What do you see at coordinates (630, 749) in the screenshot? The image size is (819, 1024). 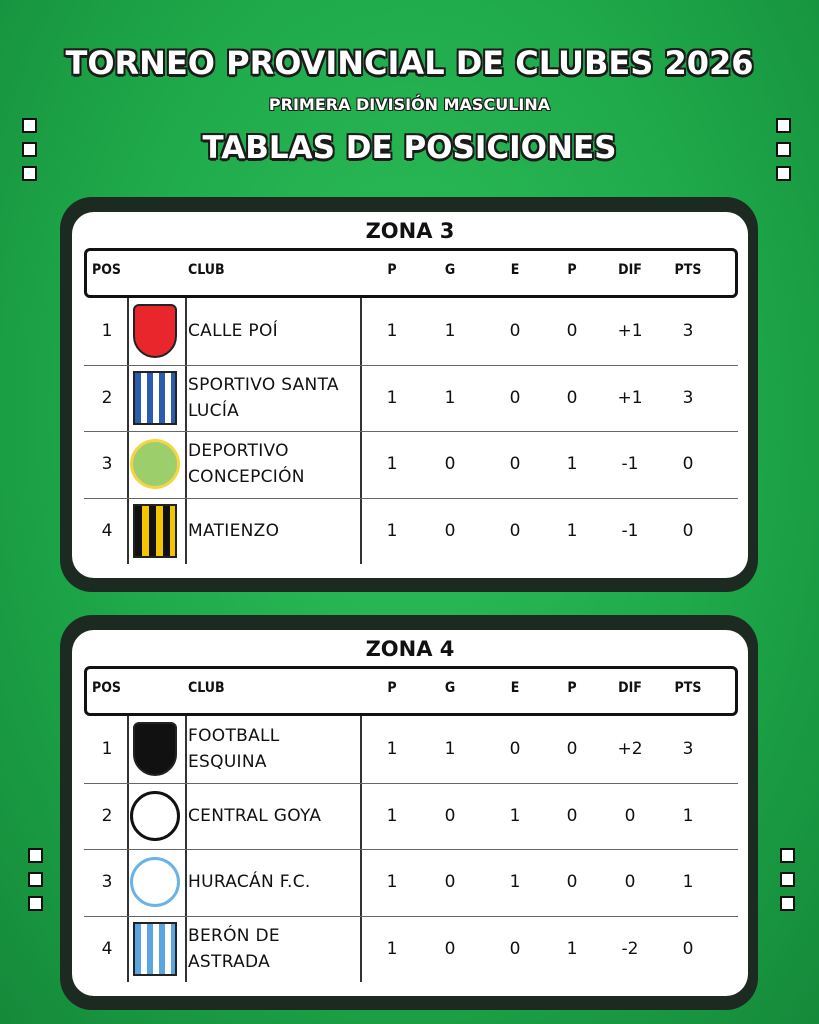 I see `cell: +2` at bounding box center [630, 749].